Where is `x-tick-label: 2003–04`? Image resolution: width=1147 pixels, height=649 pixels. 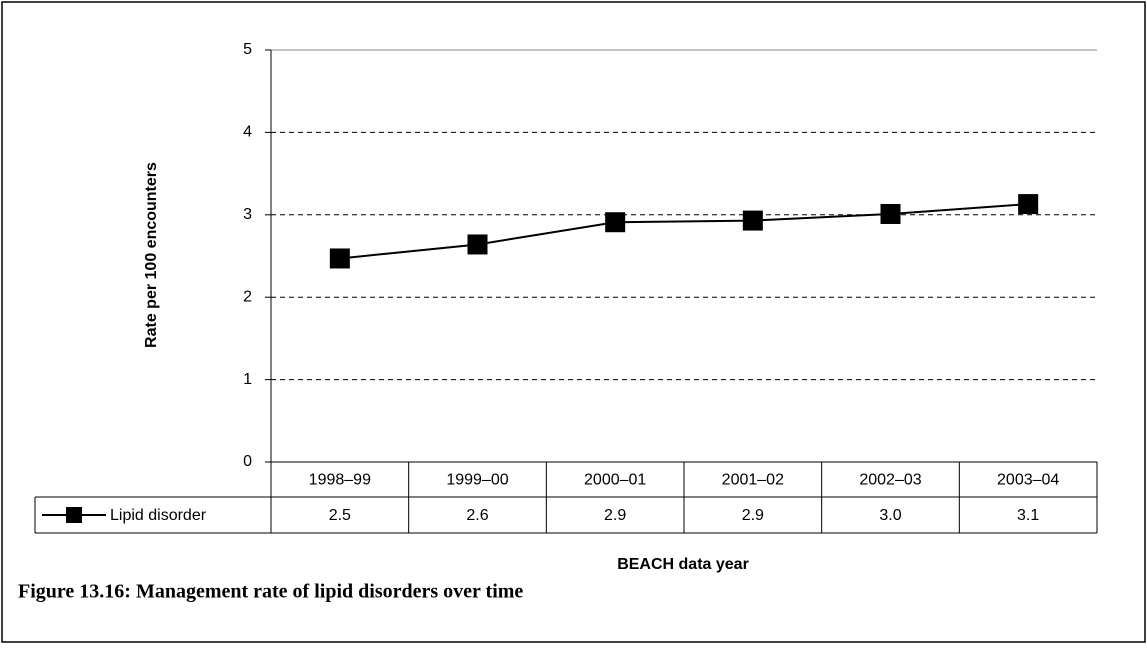
x-tick-label: 2003–04 is located at coordinates (1028, 480).